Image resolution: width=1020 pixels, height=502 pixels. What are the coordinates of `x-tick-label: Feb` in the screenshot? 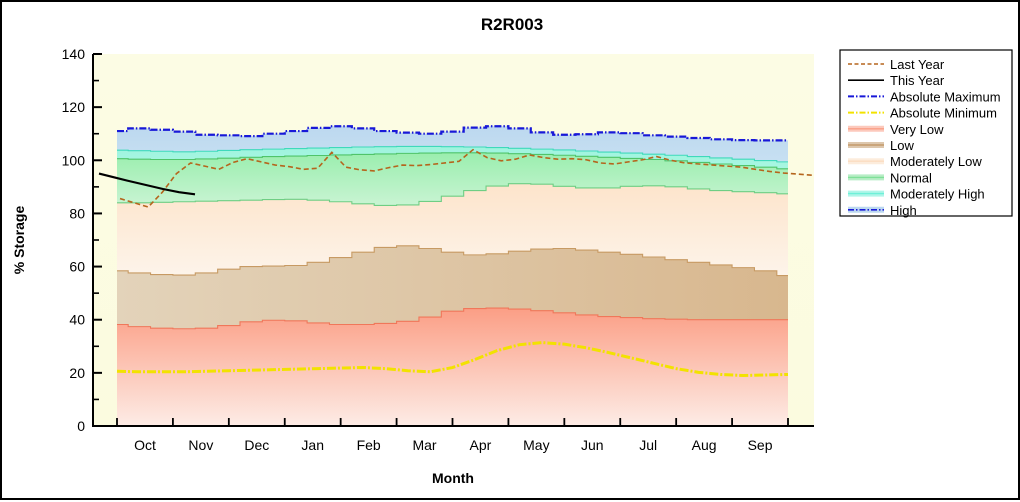 It's located at (369, 445).